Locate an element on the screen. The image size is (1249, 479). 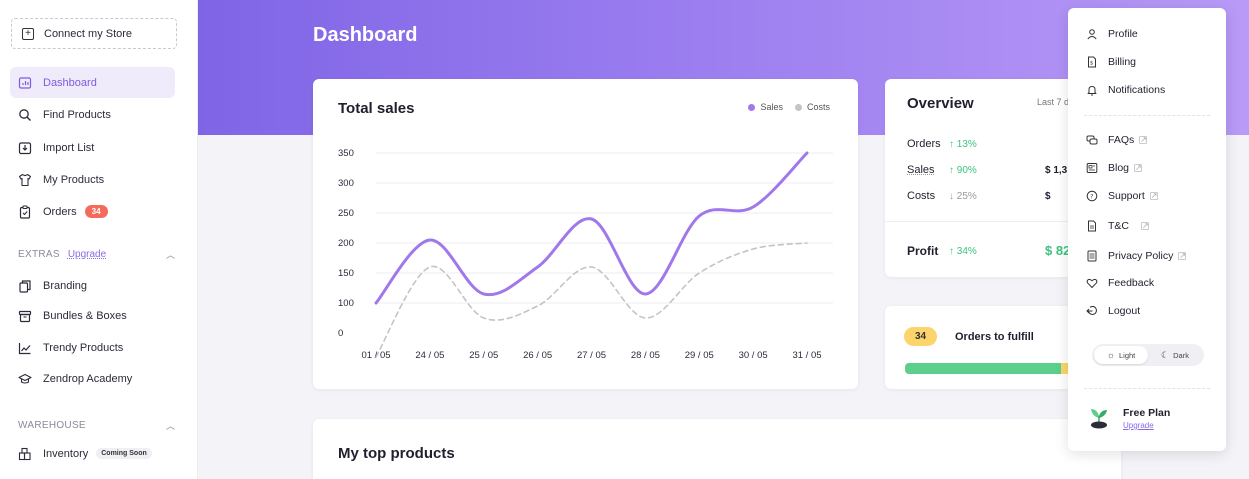
menu-item-label: Feedback is located at coordinates (1131, 283).